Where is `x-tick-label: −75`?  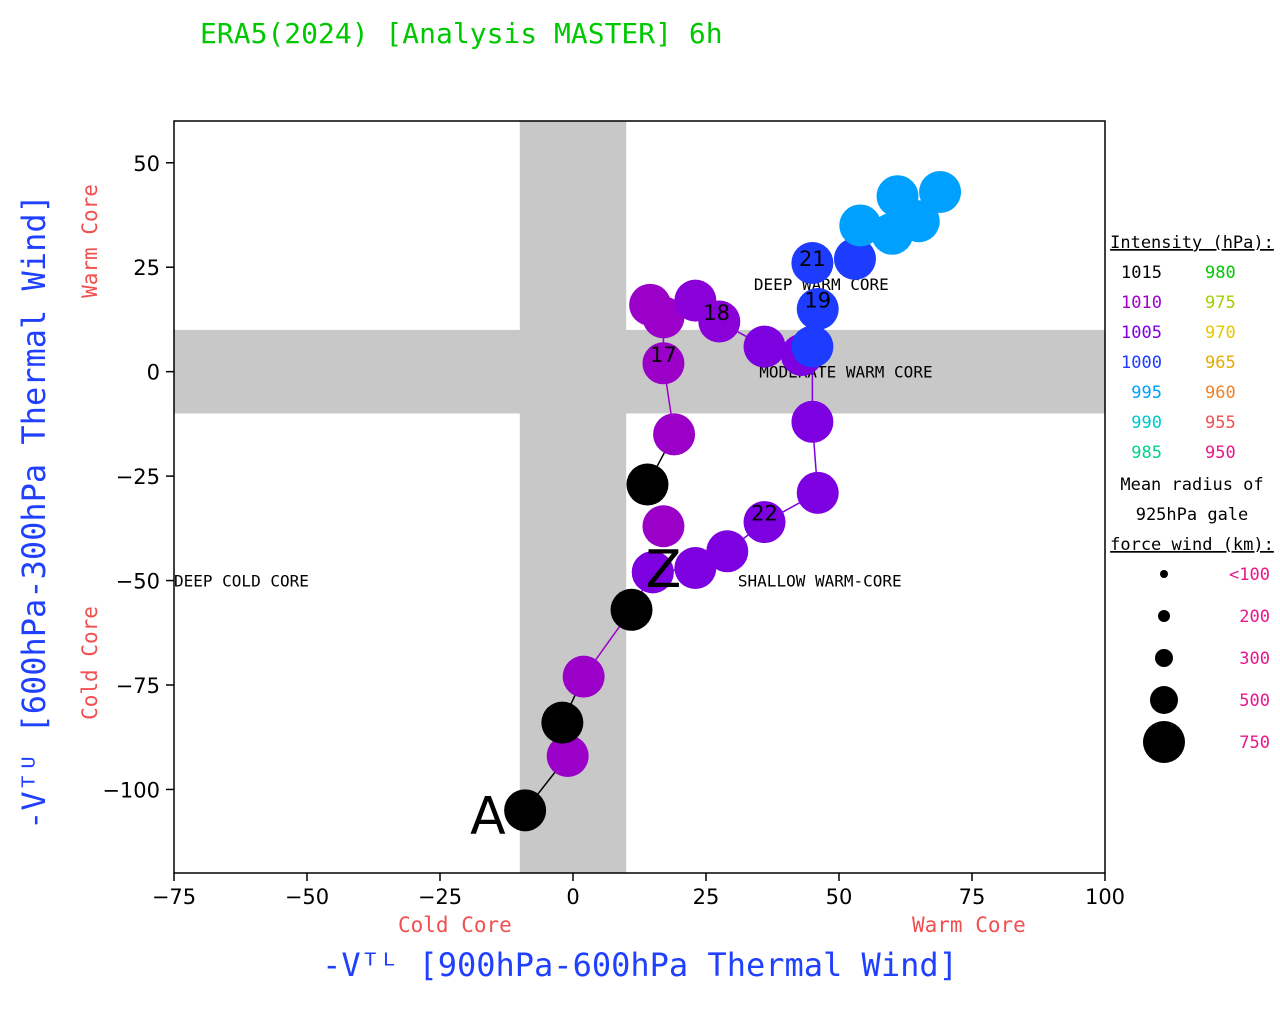 x-tick-label: −75 is located at coordinates (174, 897).